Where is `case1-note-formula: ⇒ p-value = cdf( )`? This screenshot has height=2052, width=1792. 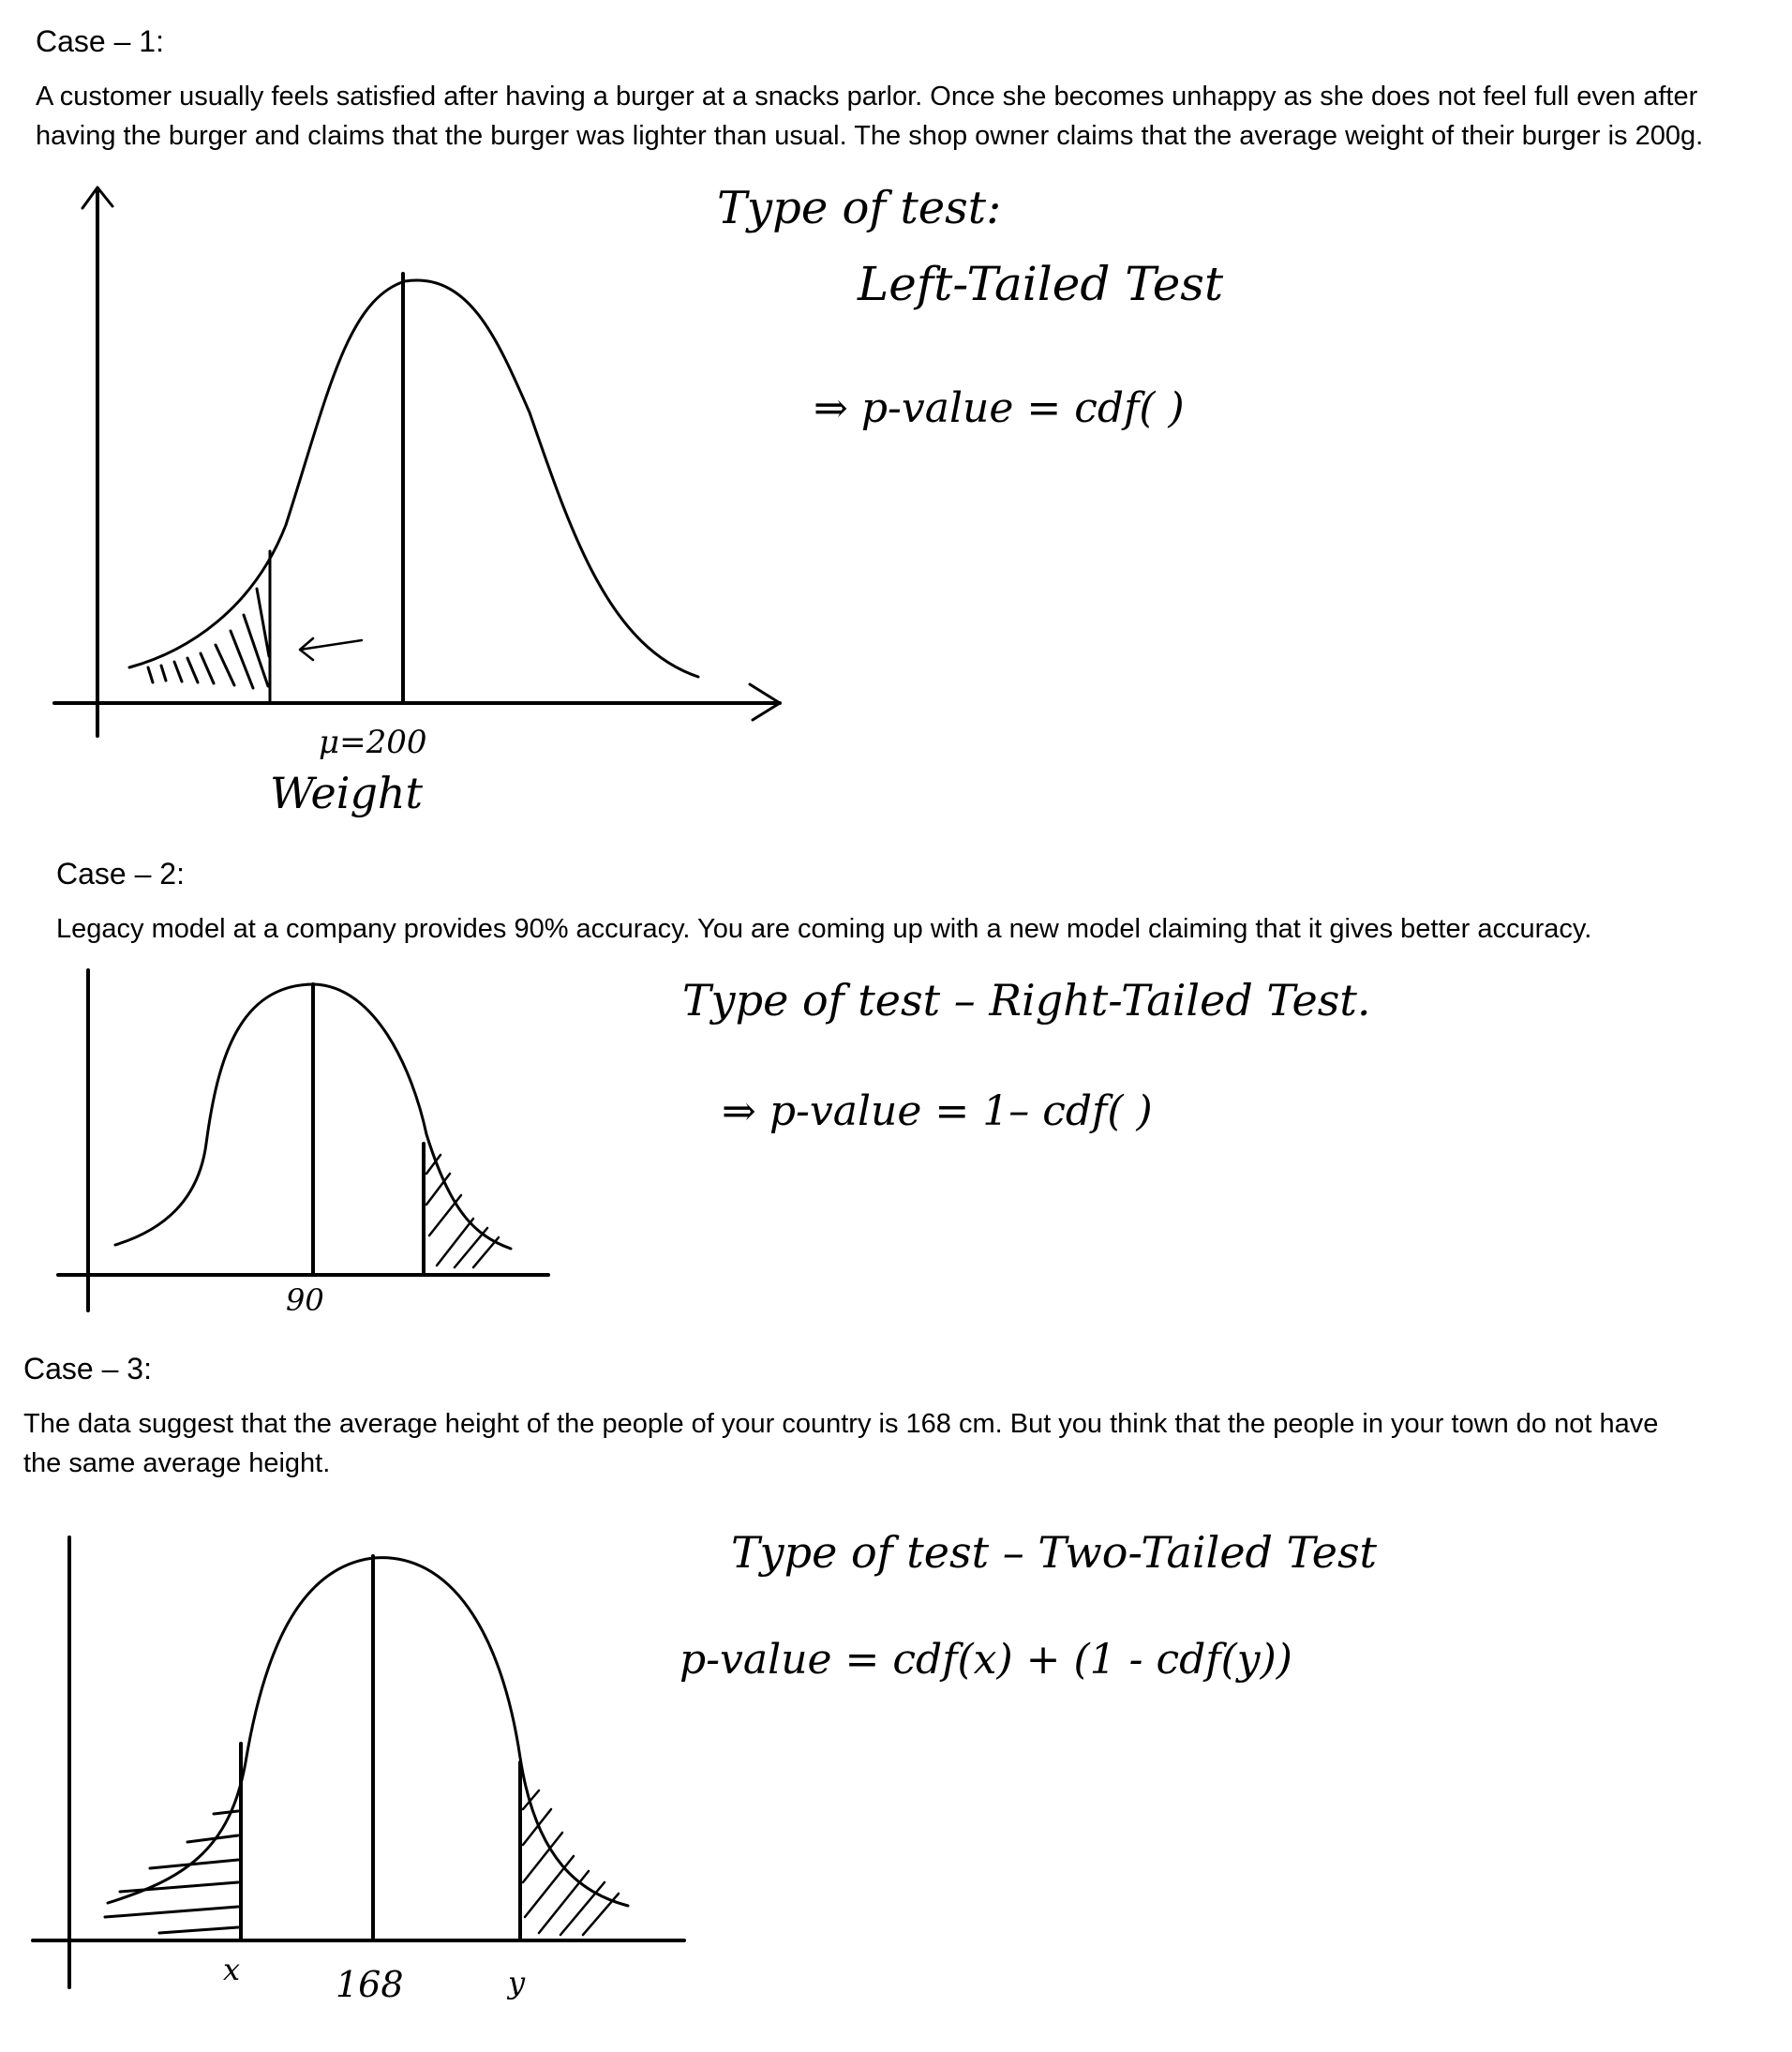
case1-note-formula: ⇒ p-value = cdf( ) is located at coordinates (1000, 408).